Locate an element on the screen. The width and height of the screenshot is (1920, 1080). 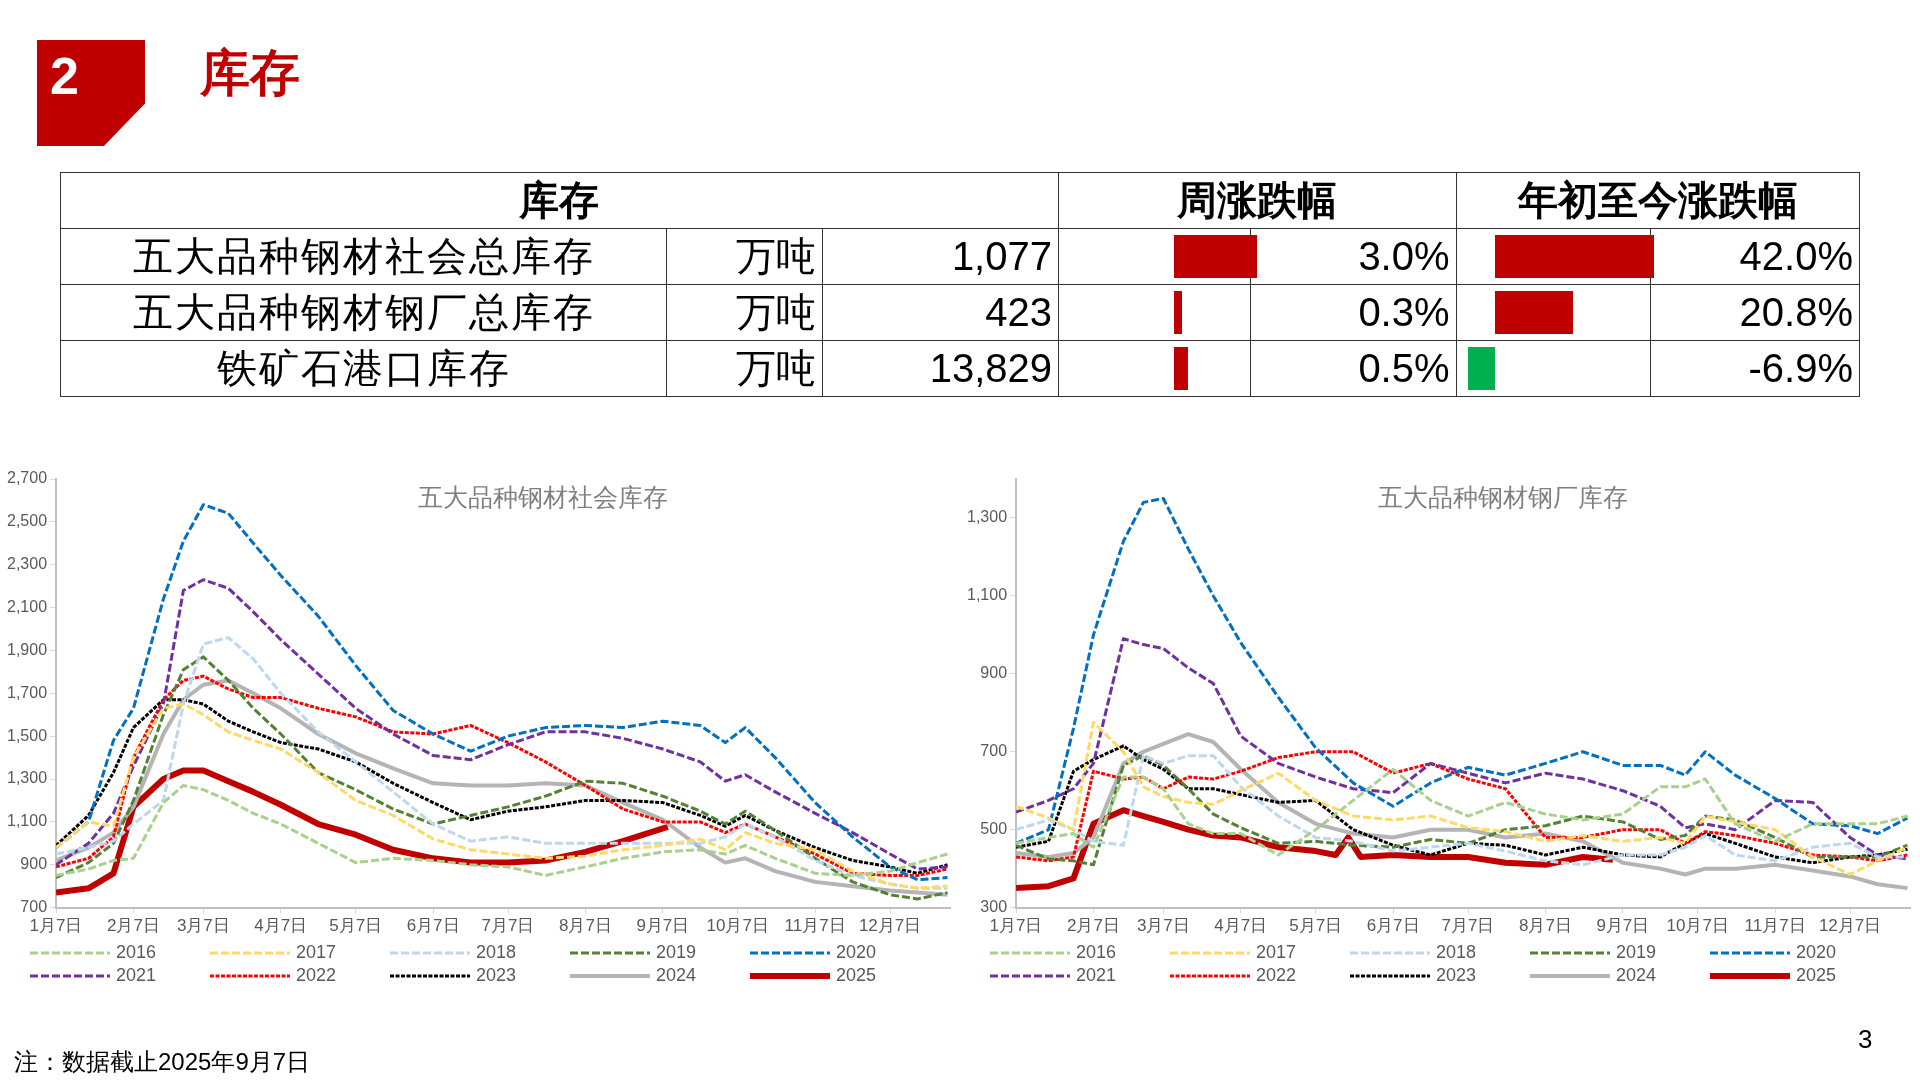
chart-title: 五大品种钢材钢厂库存 is located at coordinates (1503, 497).